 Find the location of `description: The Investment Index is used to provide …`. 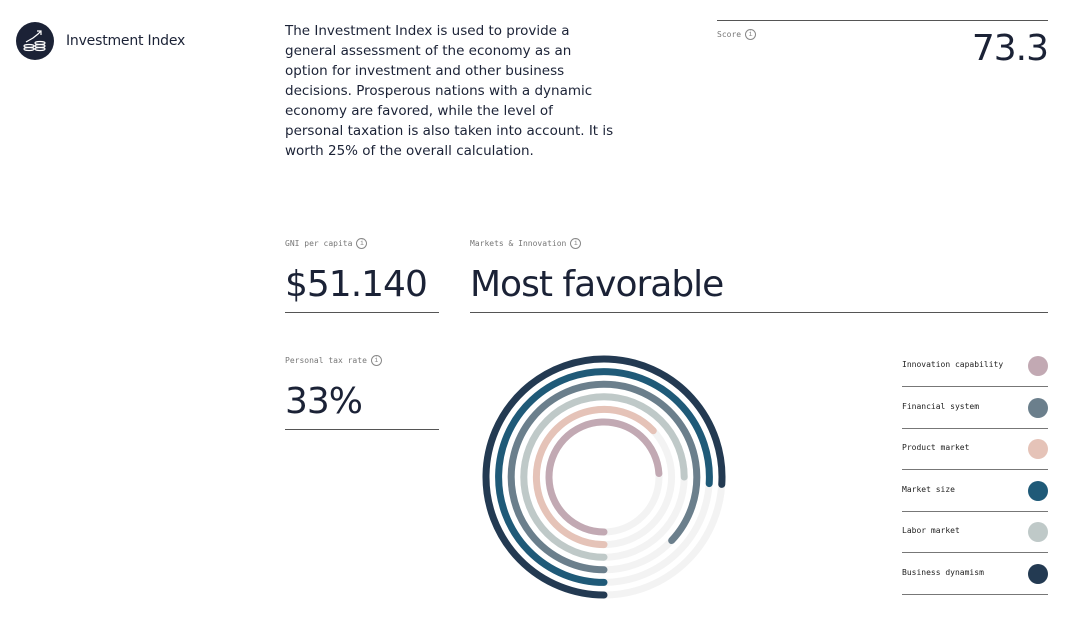

description: The Investment Index is used to provide … is located at coordinates (449, 91).